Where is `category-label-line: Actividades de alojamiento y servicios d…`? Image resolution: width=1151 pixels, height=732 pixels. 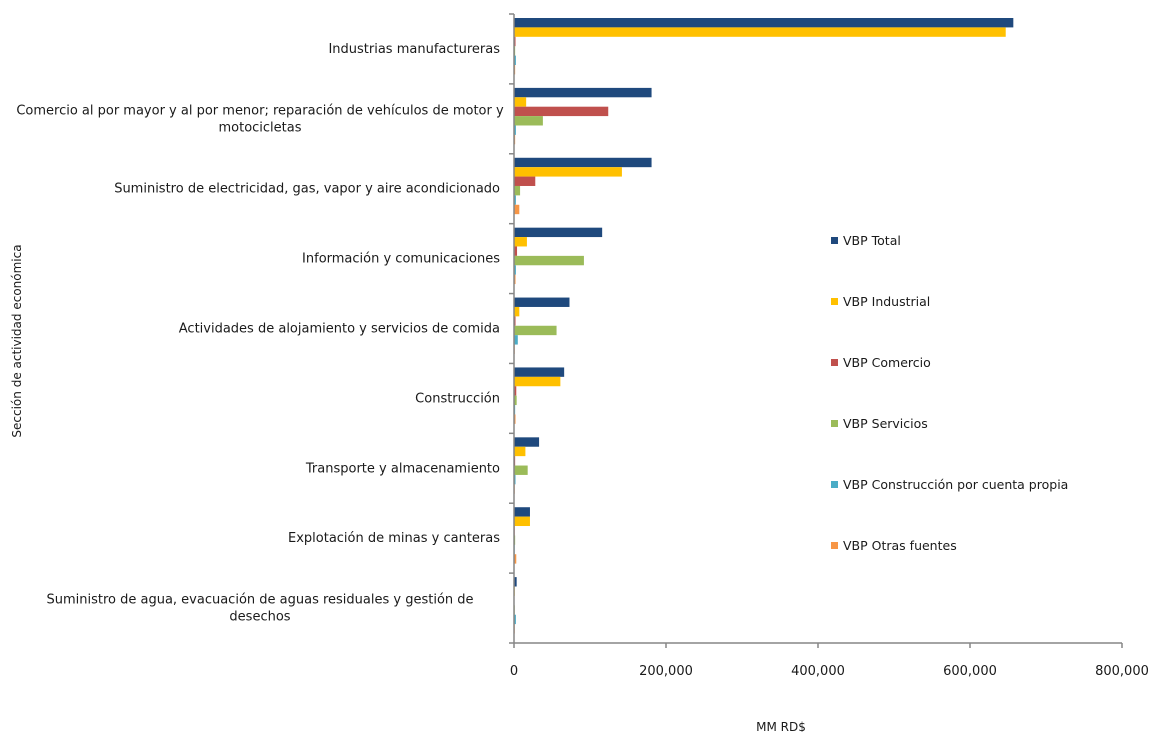
category-label-line: Actividades de alojamiento y servicios d… is located at coordinates (339, 329).